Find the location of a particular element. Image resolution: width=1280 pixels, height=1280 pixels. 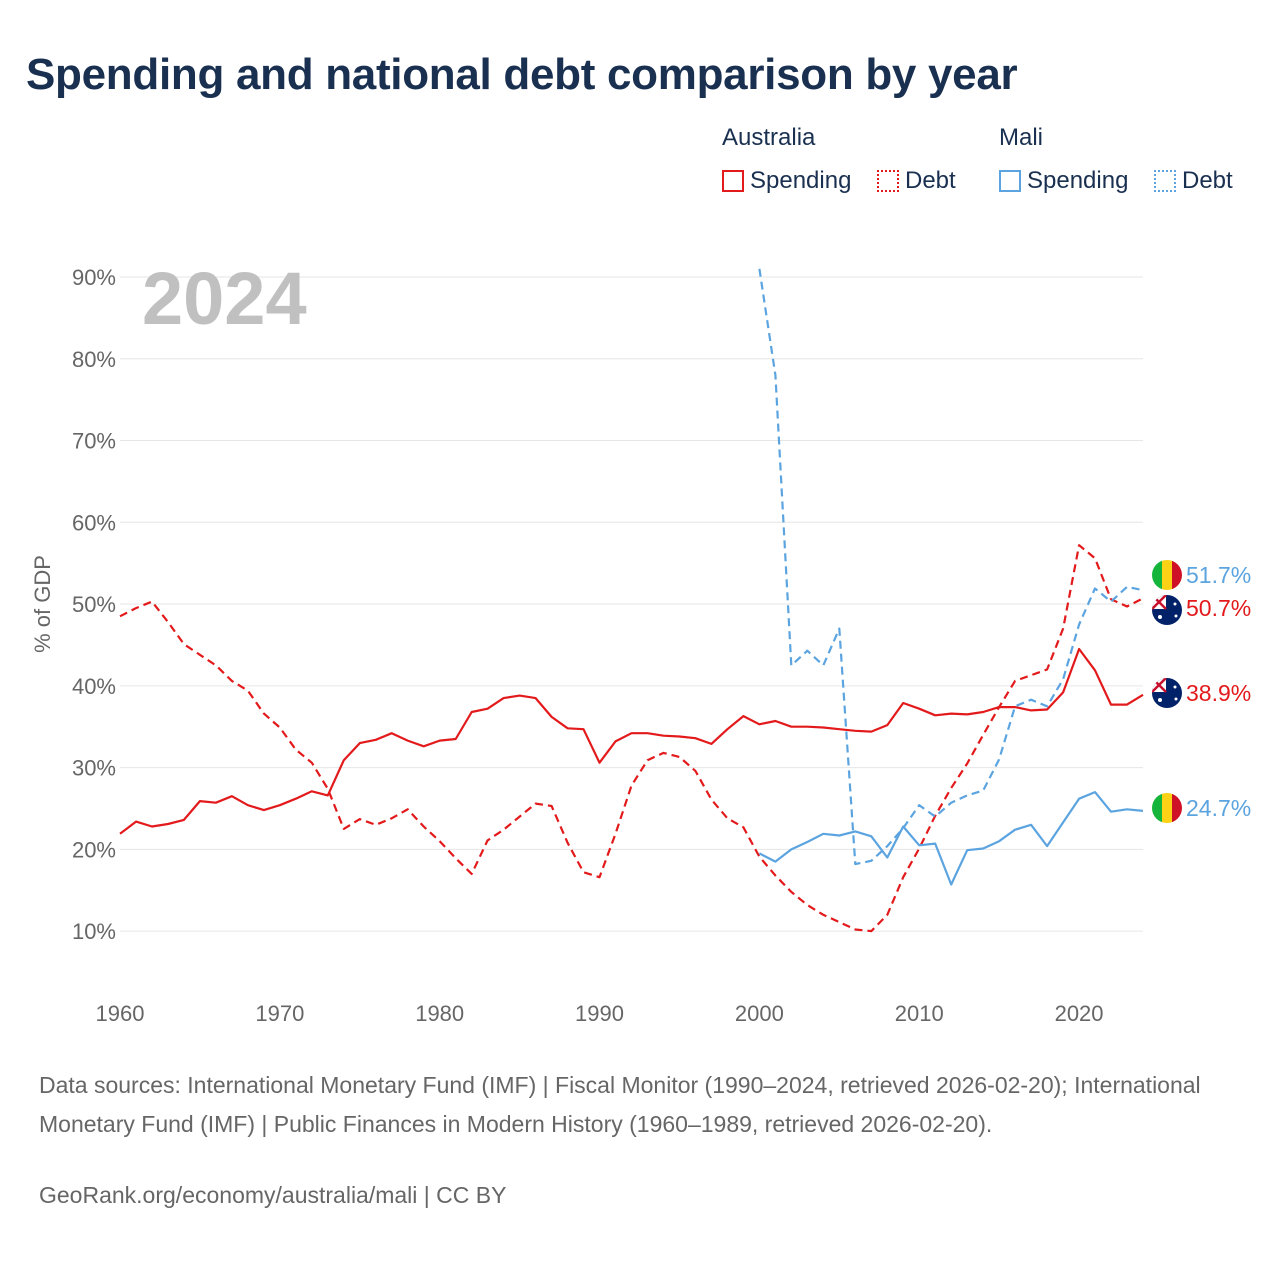

legend-country-australia: Australia is located at coordinates (769, 137).